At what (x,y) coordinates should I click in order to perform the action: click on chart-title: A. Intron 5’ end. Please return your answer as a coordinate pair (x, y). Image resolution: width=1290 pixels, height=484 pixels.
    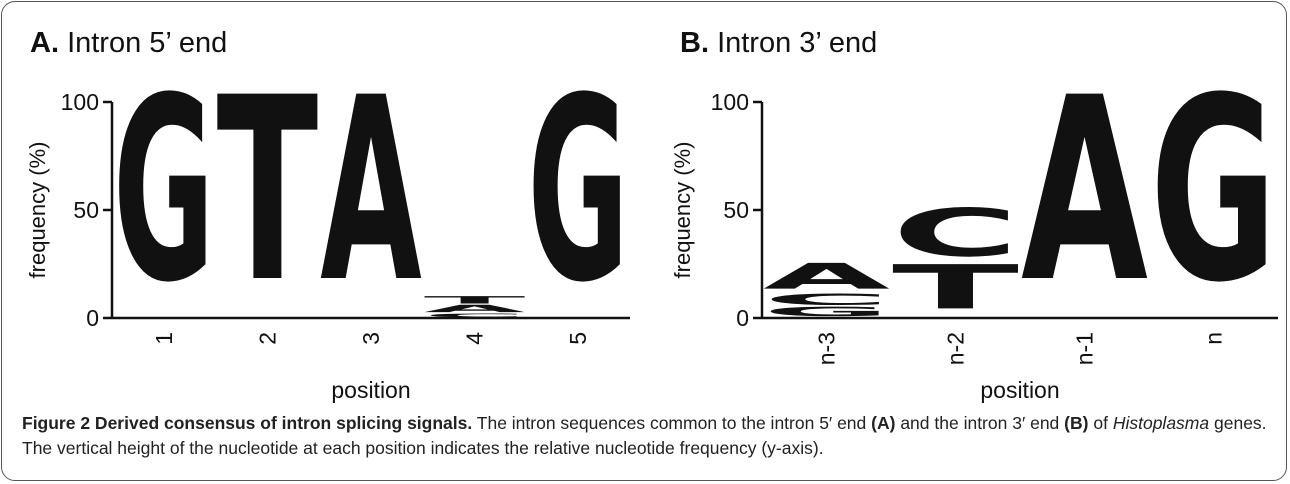
    Looking at the image, I should click on (128, 43).